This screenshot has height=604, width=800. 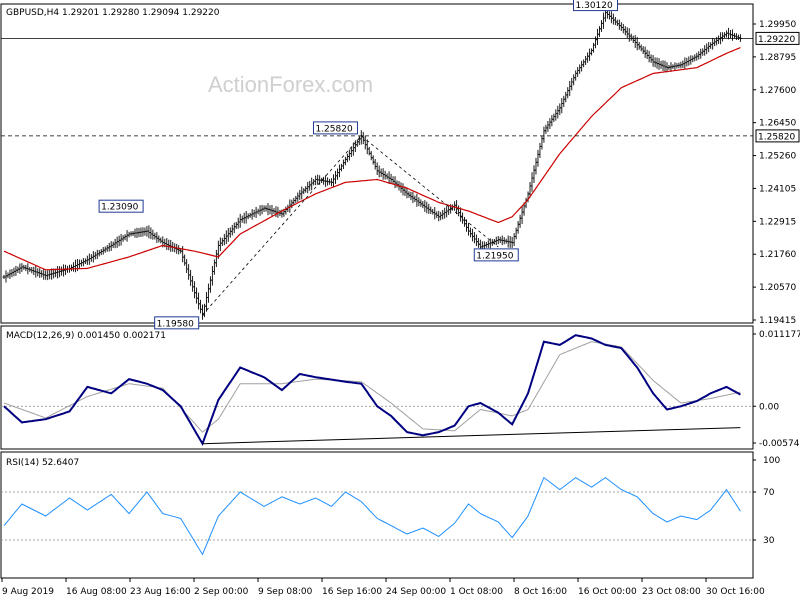 I want to click on price-tick-label: 1.26450, so click(x=777, y=124).